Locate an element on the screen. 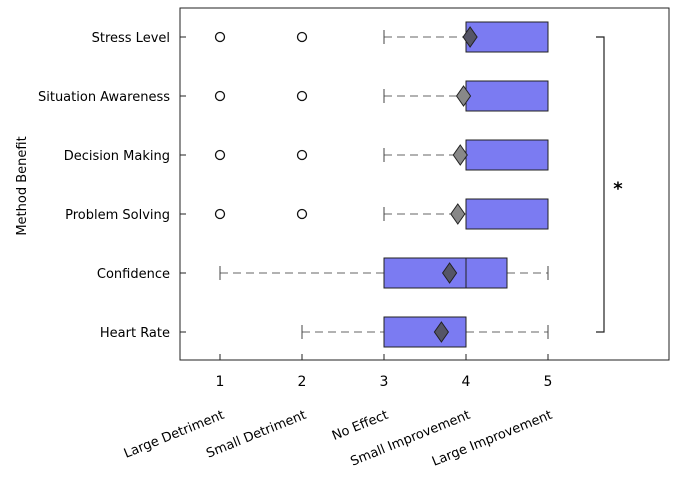  category-label: Stress Level is located at coordinates (131, 38).